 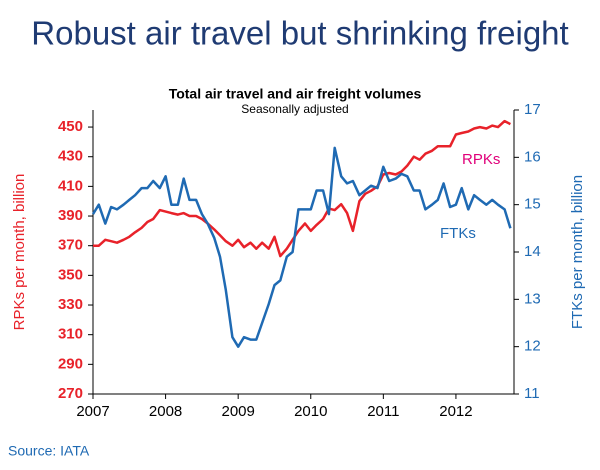 I want to click on y2-tick-label: 12, so click(x=532, y=346).